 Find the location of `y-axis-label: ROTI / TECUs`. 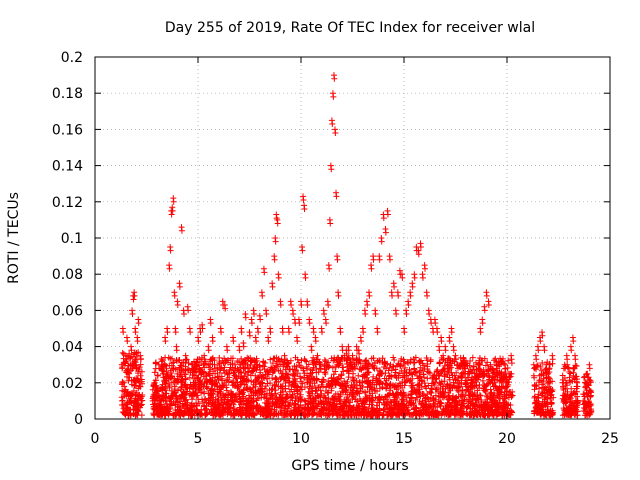

y-axis-label: ROTI / TECUs is located at coordinates (14, 238).